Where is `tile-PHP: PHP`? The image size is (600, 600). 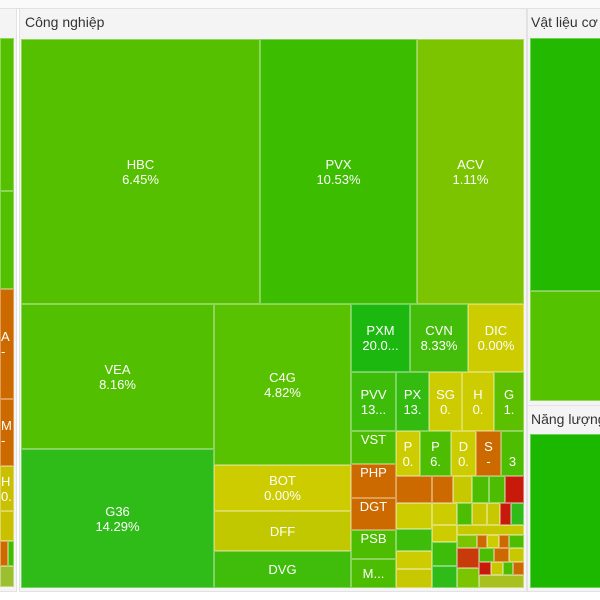 tile-PHP: PHP is located at coordinates (373, 481).